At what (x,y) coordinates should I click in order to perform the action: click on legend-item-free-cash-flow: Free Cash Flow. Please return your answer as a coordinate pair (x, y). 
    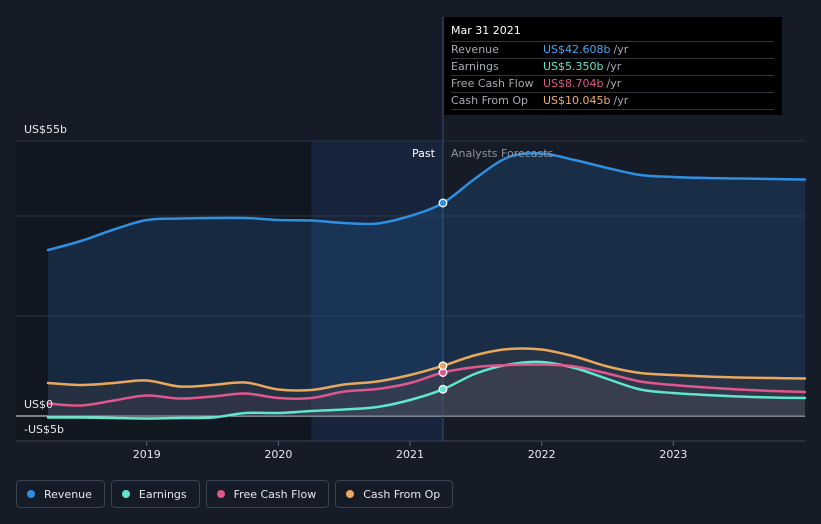
    Looking at the image, I should click on (267, 494).